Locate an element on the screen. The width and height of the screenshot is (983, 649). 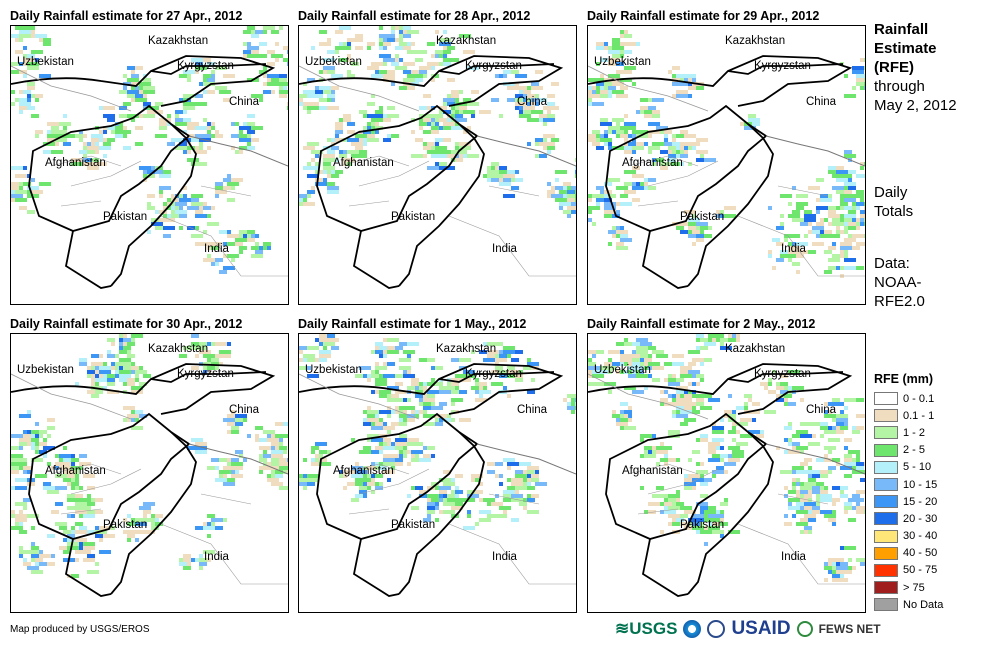
logo-bar: ≋USGS USAID FEWS NET is located at coordinates (748, 629).